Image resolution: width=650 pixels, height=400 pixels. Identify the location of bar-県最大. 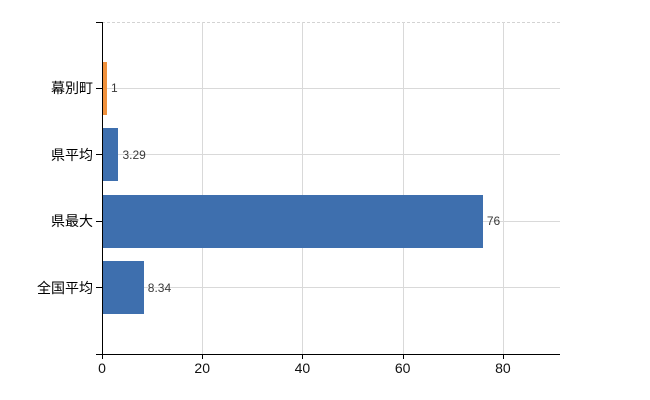
(292, 221).